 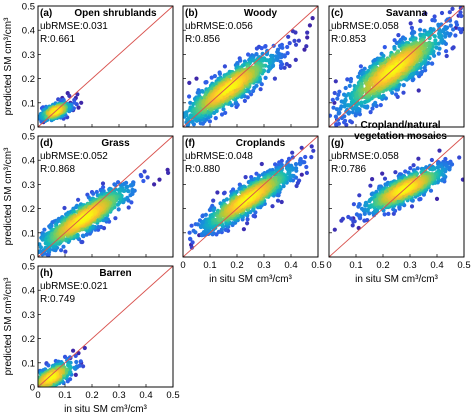 What do you see at coordinates (407, 13) in the screenshot?
I see `panel-title: Savanna` at bounding box center [407, 13].